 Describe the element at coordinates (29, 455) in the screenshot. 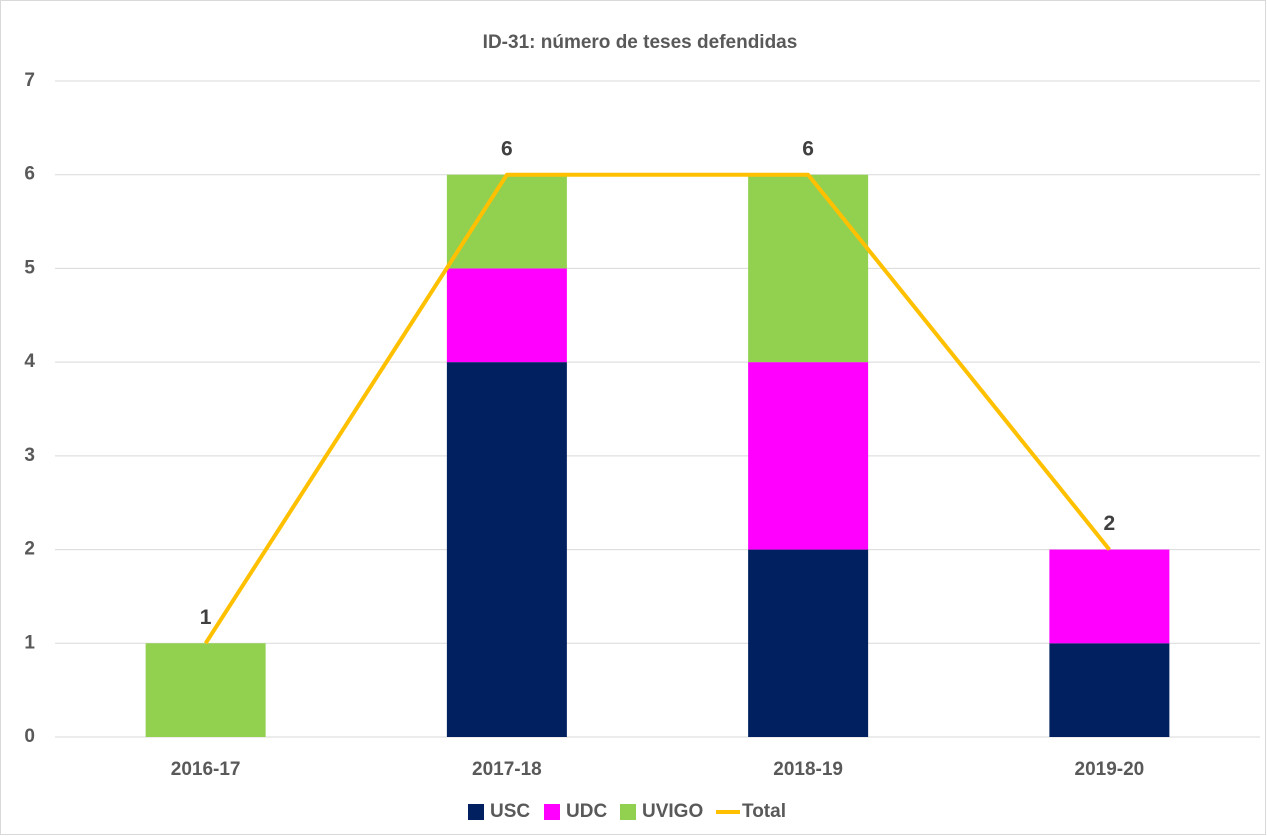

I see `y-tick-label: 3` at that location.